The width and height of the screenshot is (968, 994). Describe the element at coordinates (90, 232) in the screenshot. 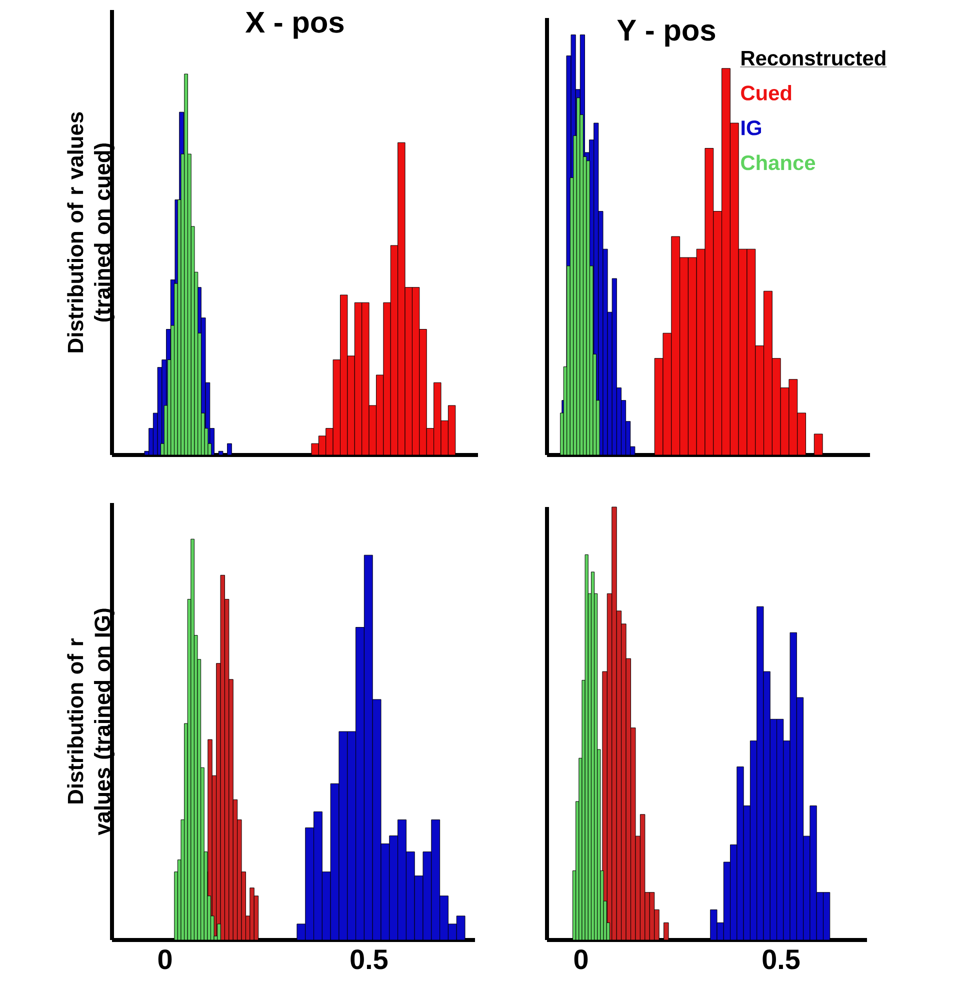

I see `y-axis-title: Distribution of r values (trained on cued)` at that location.